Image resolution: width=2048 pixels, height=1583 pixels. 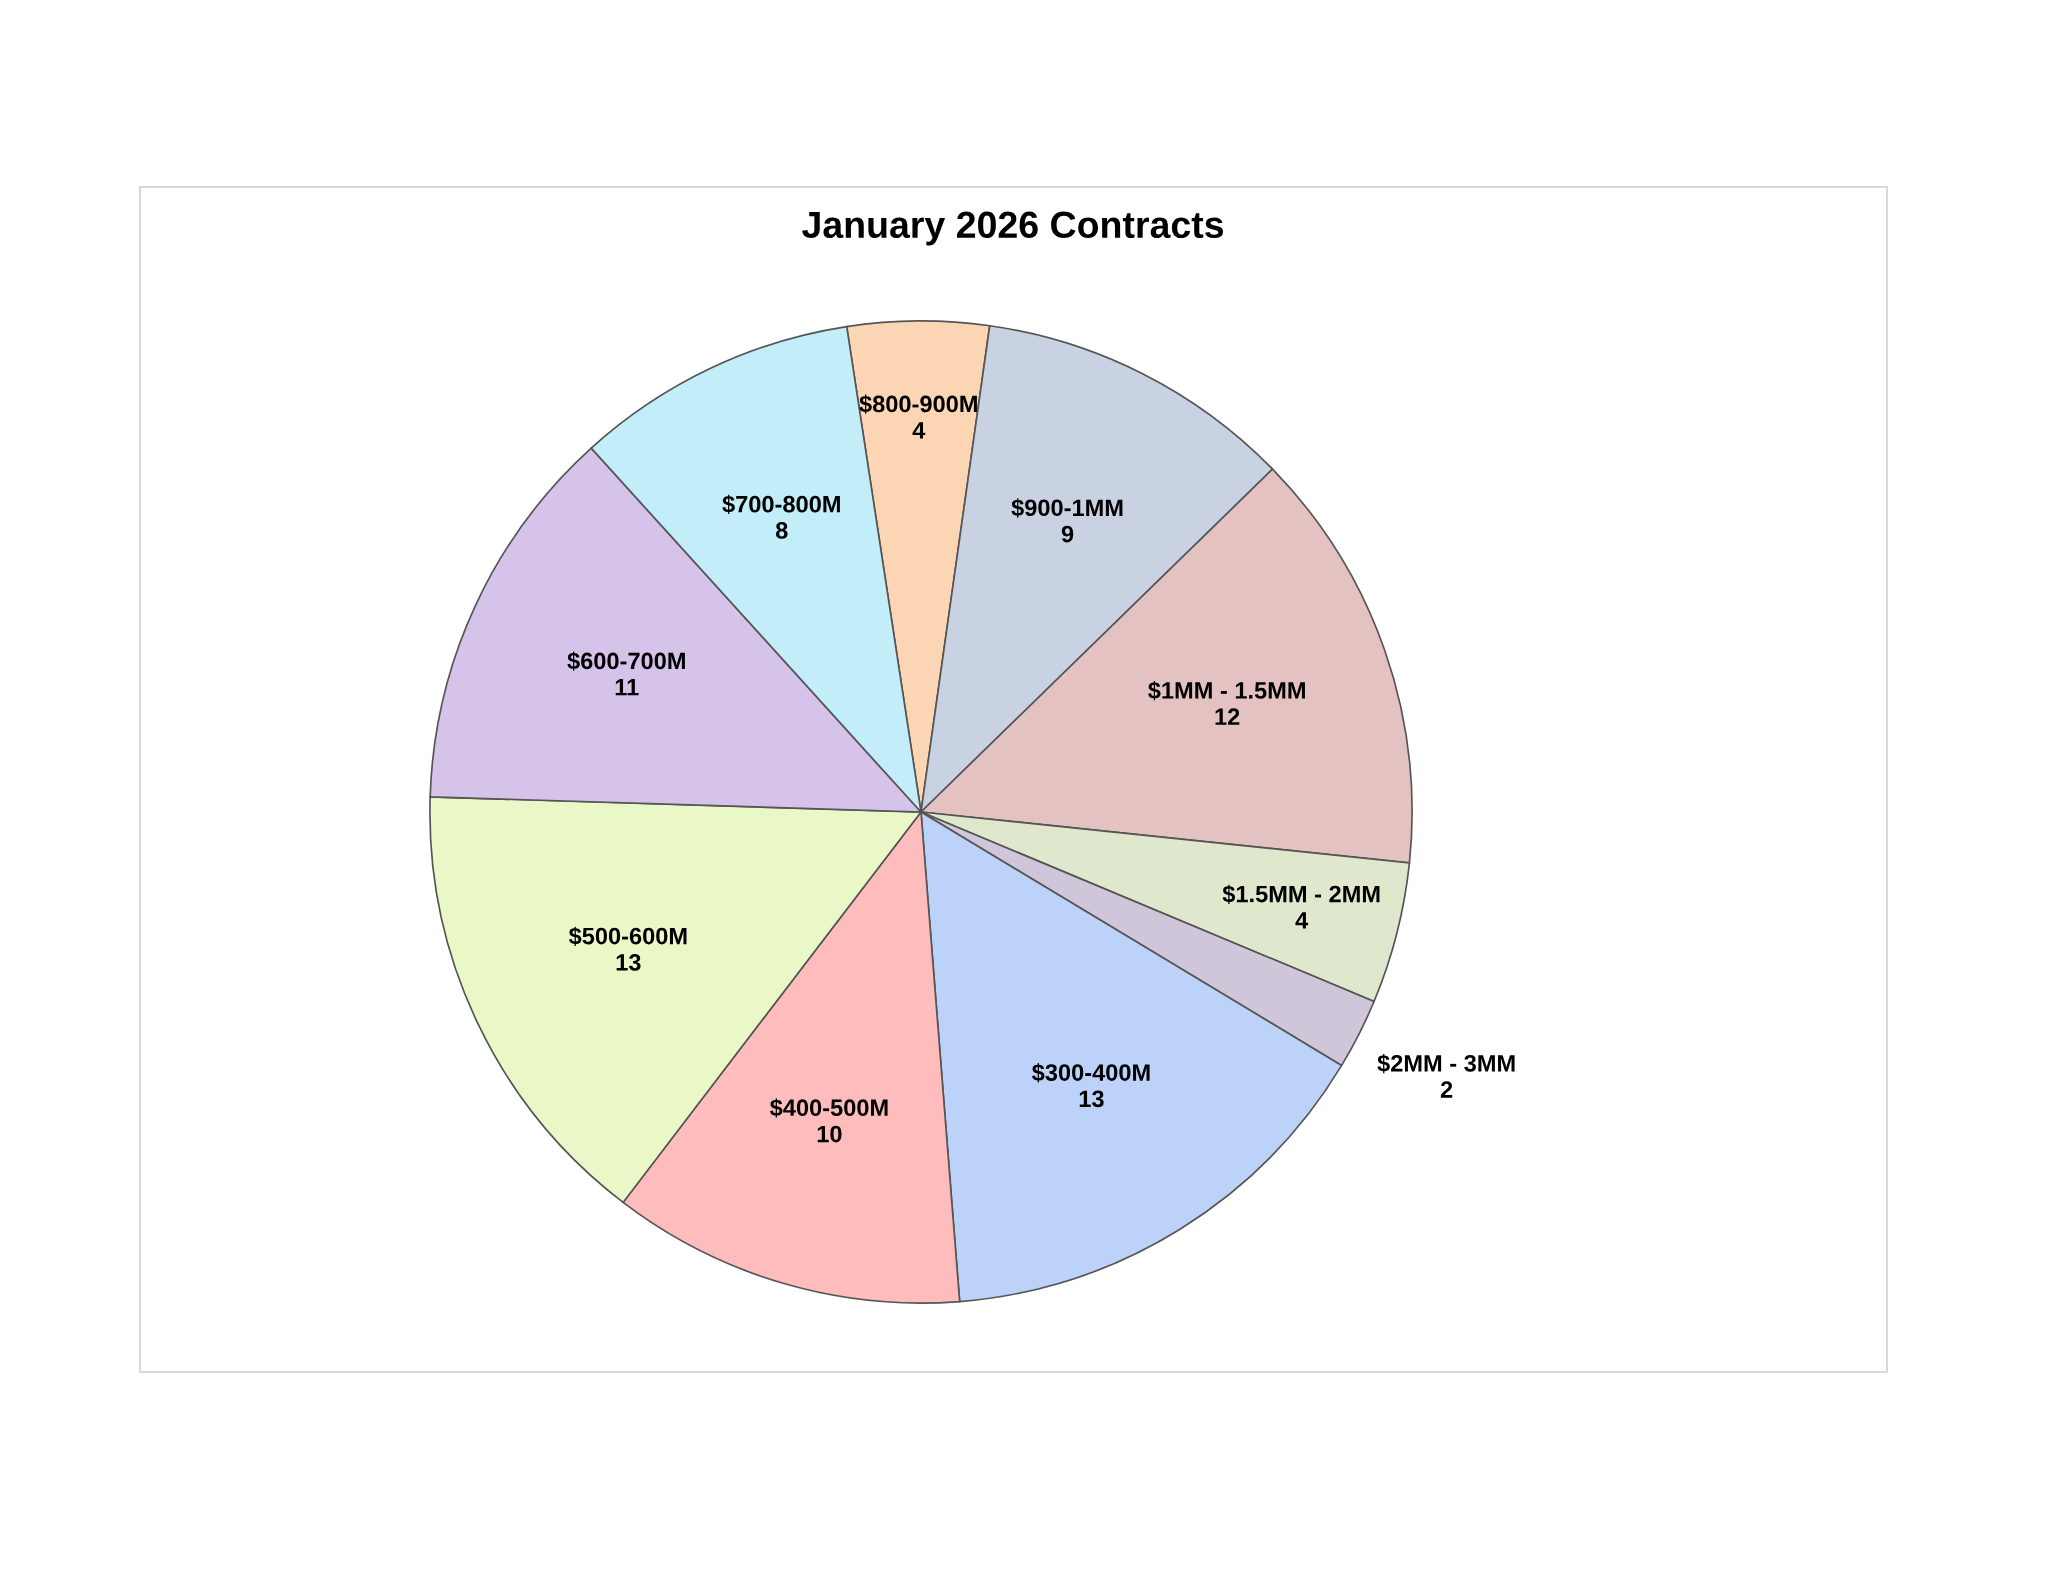 I want to click on data-label: 9, so click(x=1067, y=534).